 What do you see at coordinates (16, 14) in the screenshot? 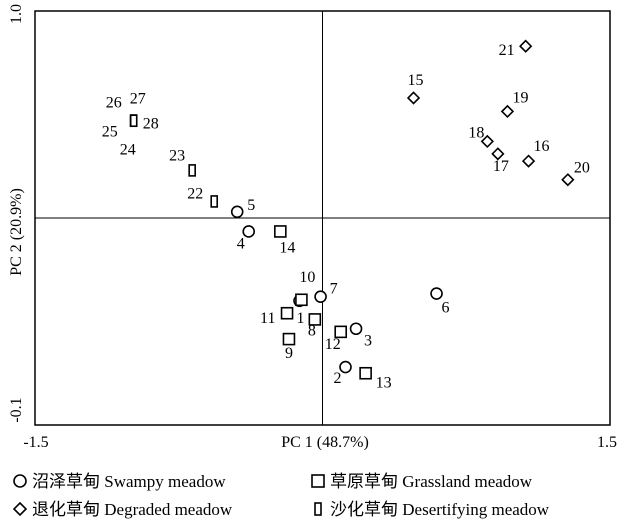
I see `y-tick-label-top: 1.0` at bounding box center [16, 14].